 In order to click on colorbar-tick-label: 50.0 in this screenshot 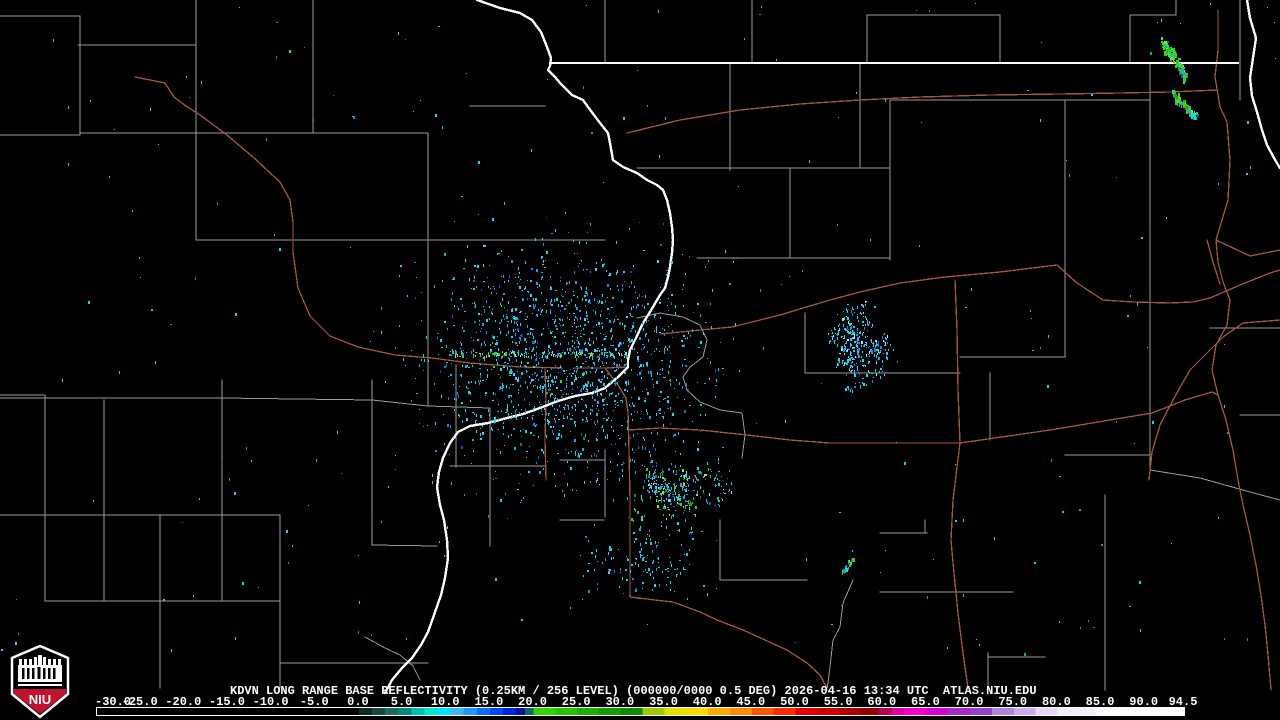, I will do `click(794, 702)`.